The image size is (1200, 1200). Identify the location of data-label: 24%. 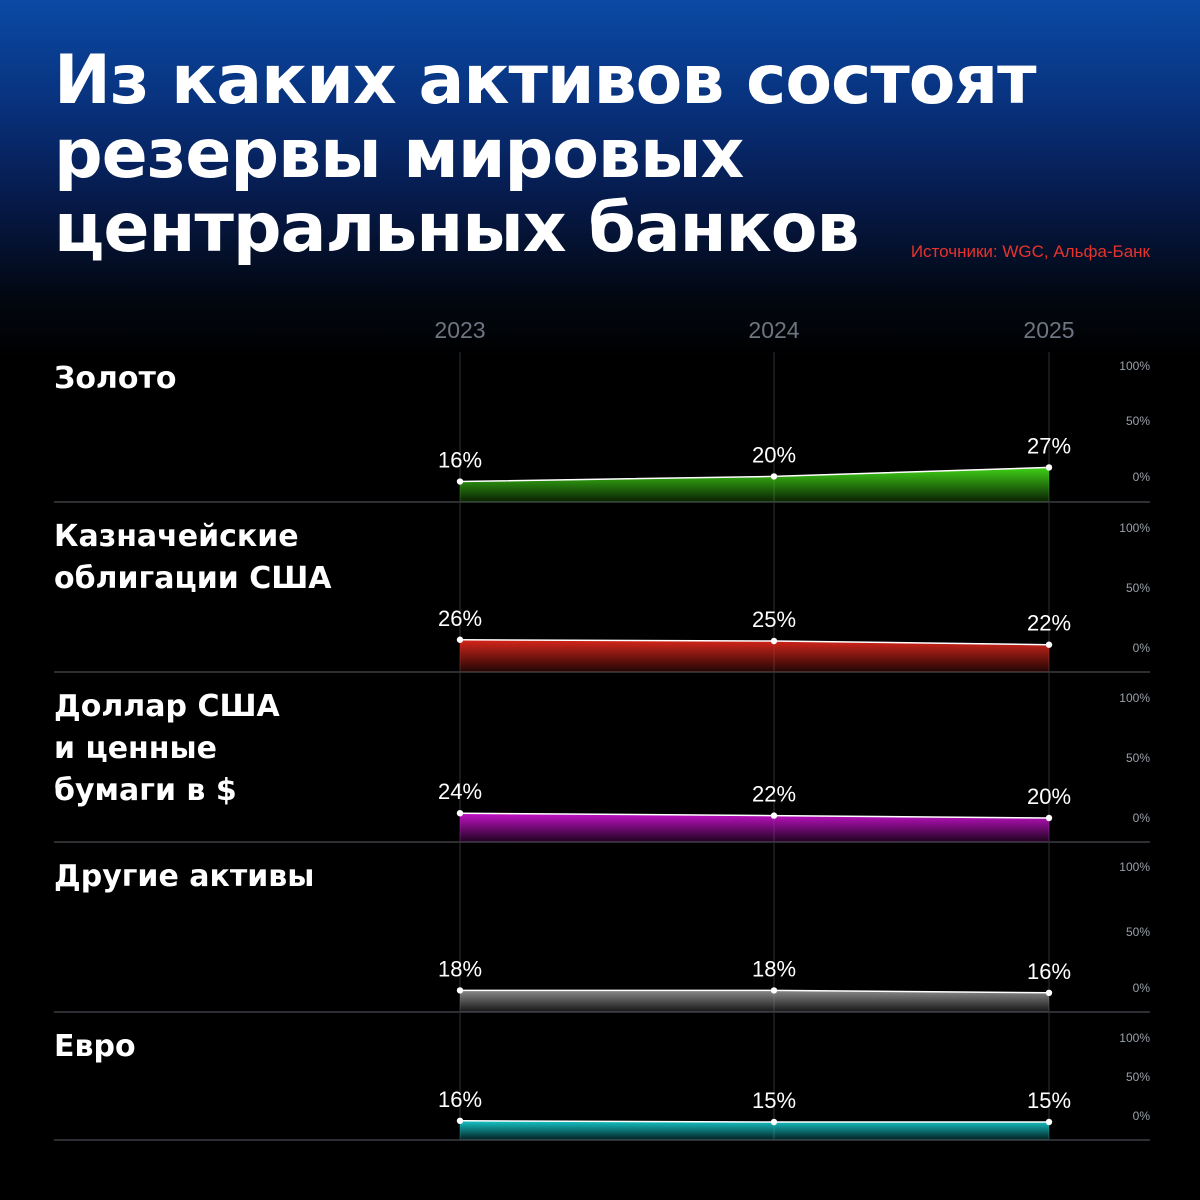
(460, 791).